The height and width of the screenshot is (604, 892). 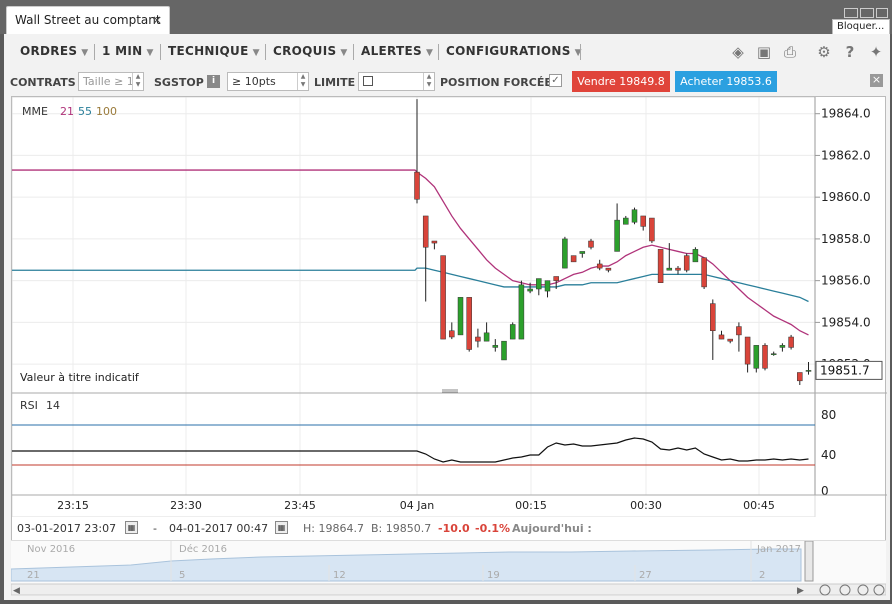 What do you see at coordinates (824, 52) in the screenshot?
I see `gear-icon: ⚙` at bounding box center [824, 52].